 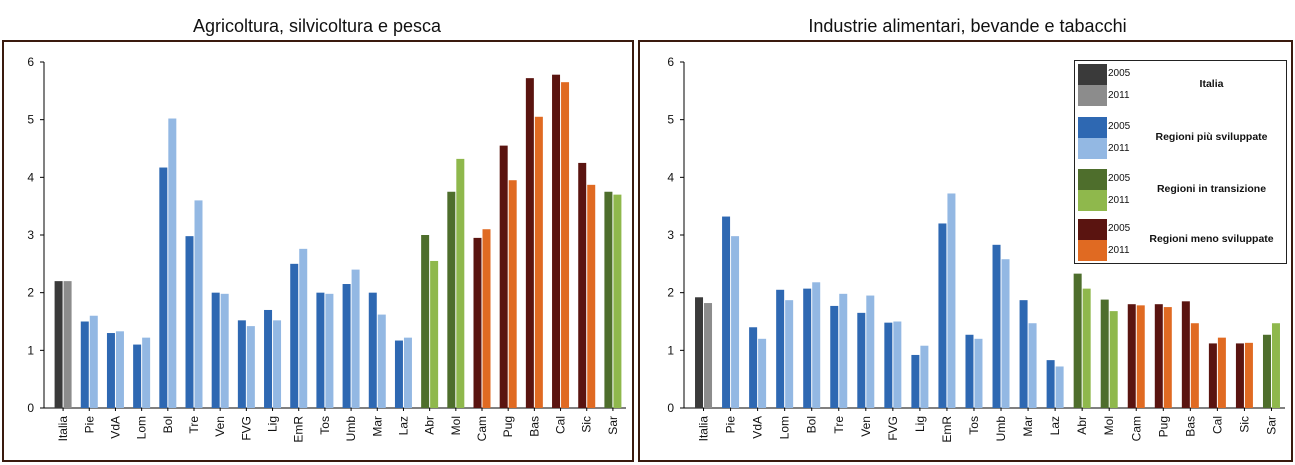 What do you see at coordinates (1092, 148) in the screenshot?
I see `legend-swatch-piu-2011` at bounding box center [1092, 148].